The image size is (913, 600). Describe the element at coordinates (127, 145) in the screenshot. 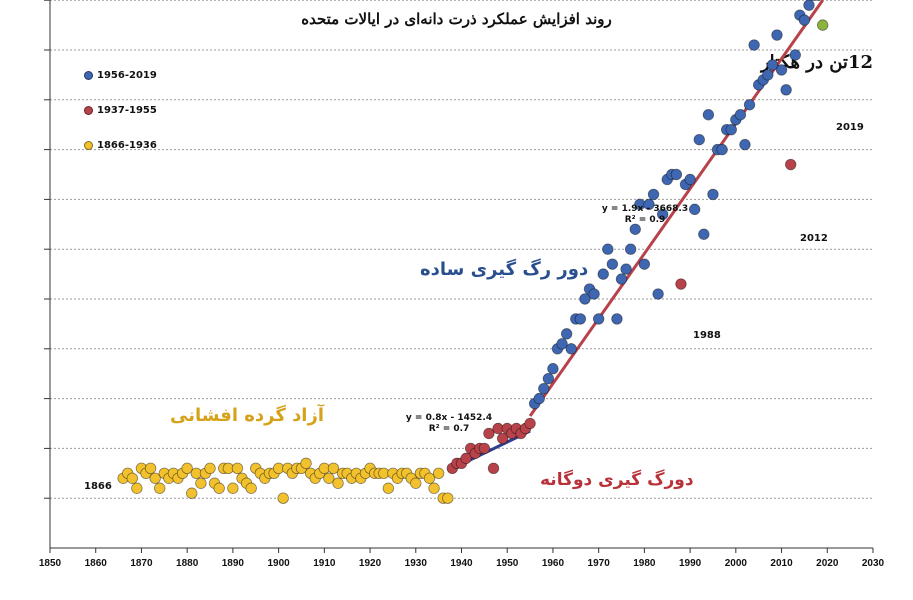

I see `legend-label: 1866-1936` at that location.